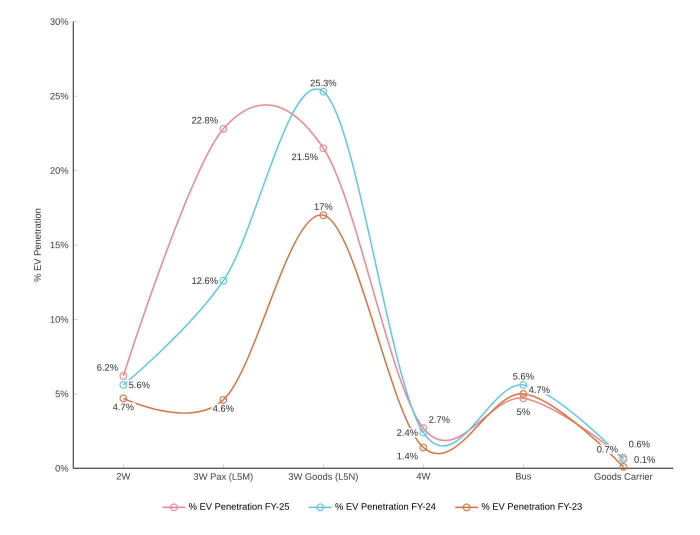 This screenshot has height=535, width=700. Describe the element at coordinates (385, 506) in the screenshot. I see `legend-label: % EV Penetration FY-24` at that location.